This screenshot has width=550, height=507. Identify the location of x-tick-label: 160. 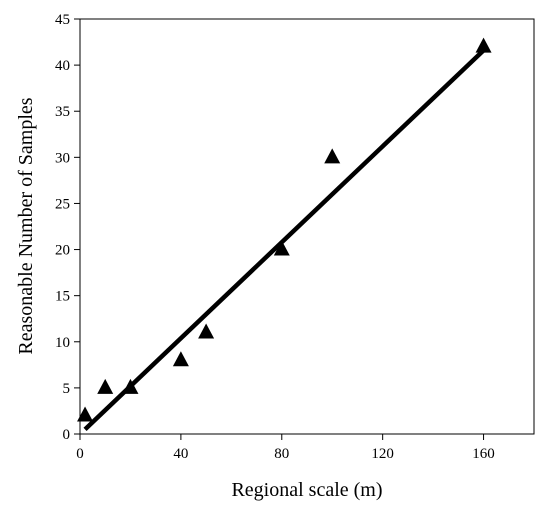
(483, 454).